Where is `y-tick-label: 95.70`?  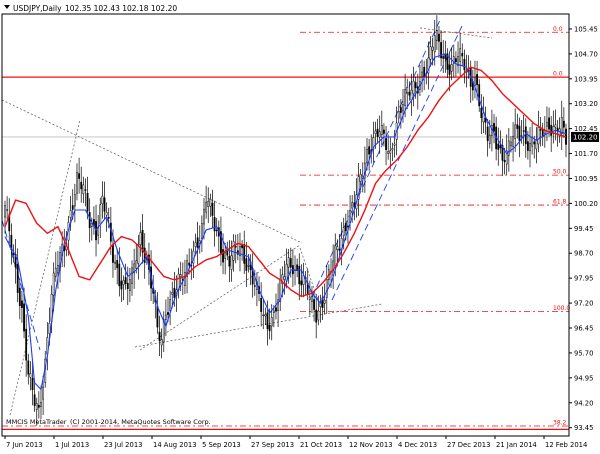 y-tick-label: 95.70 is located at coordinates (583, 353).